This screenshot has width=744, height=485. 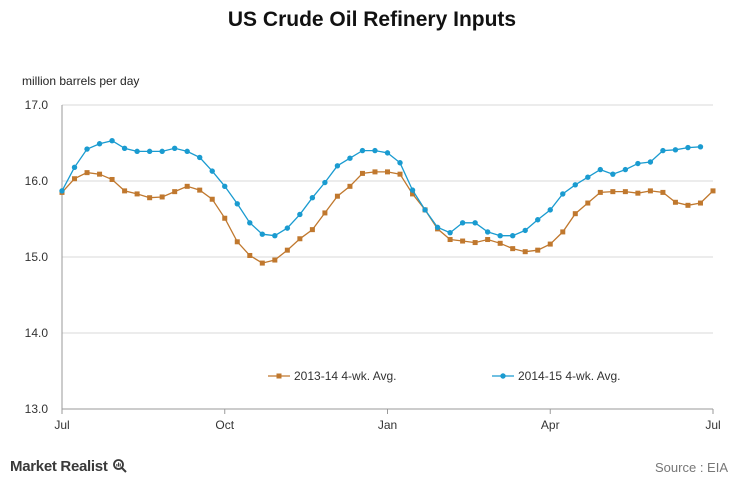 What do you see at coordinates (691, 467) in the screenshot?
I see `source-note: Source : EIA` at bounding box center [691, 467].